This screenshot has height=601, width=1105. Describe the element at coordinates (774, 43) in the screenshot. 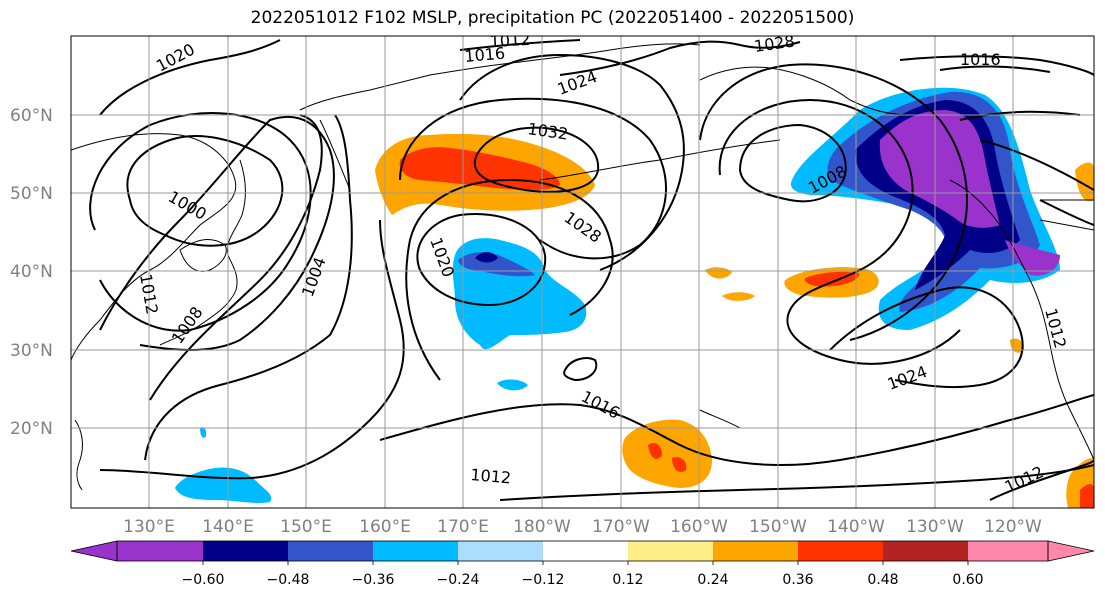

I see `contour-label: 1028` at that location.